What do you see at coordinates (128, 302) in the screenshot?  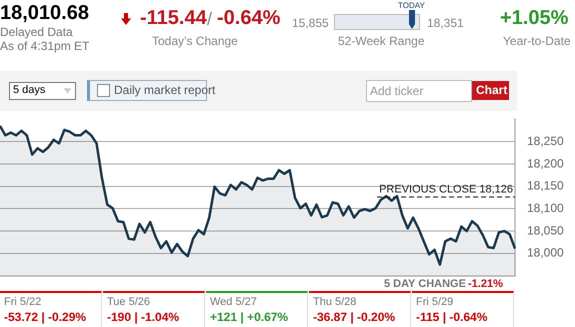 I see `text: Tue 5/26` at bounding box center [128, 302].